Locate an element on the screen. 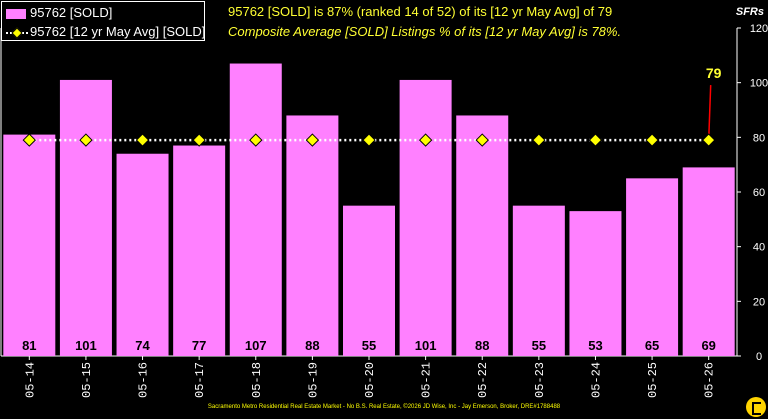 This screenshot has height=419, width=768. x-tick-label: 05-26 is located at coordinates (710, 380).